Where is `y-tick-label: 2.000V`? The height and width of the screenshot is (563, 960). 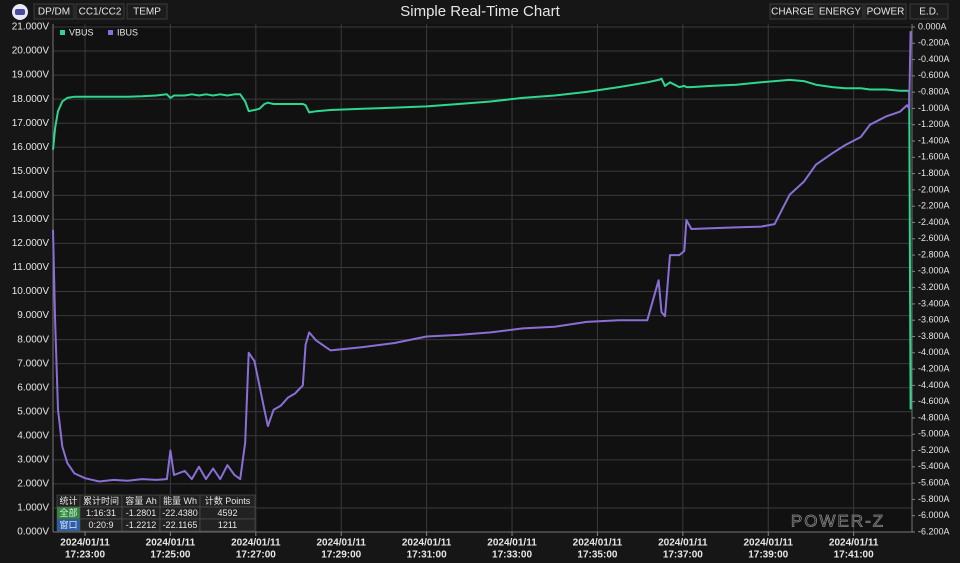 y-tick-label: 2.000V is located at coordinates (33, 484).